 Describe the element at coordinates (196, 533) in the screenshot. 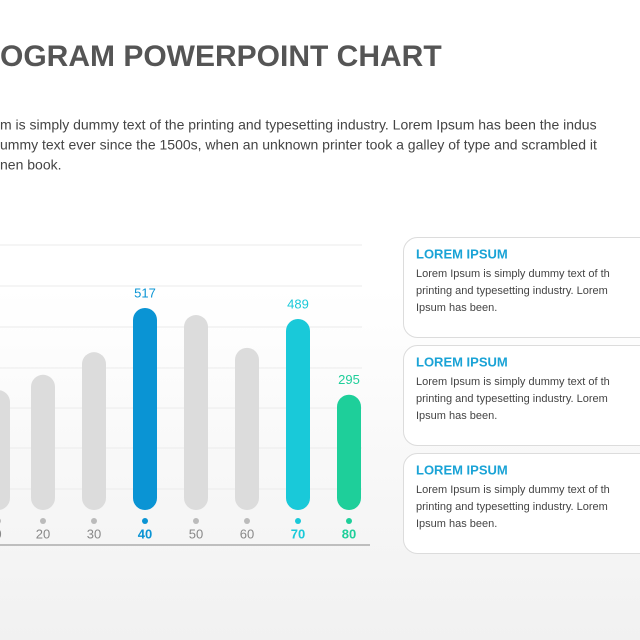

I see `x-tick-label: 50` at that location.